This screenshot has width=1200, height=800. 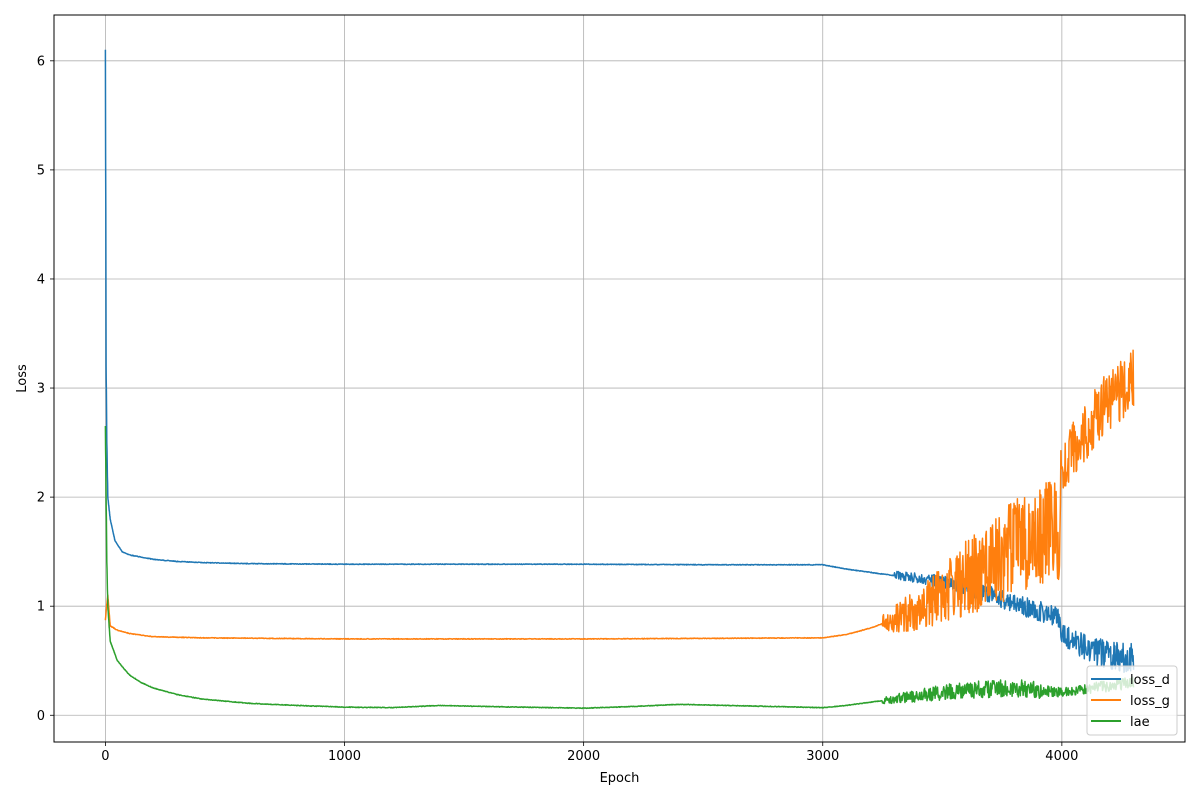 What do you see at coordinates (22, 378) in the screenshot?
I see `y-axis-label: Loss` at bounding box center [22, 378].